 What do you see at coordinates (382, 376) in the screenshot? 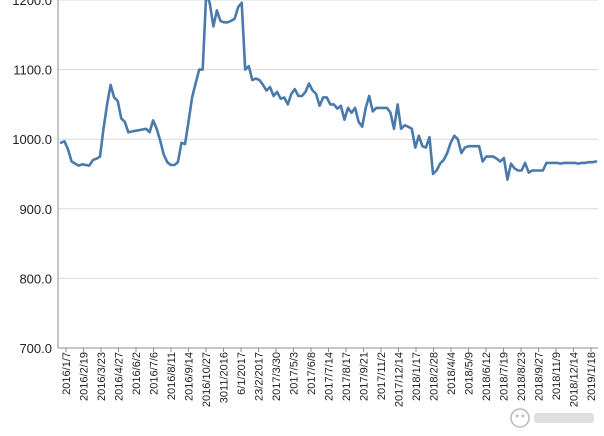
I see `x-tick-label: 2017/11/2` at bounding box center [382, 376].